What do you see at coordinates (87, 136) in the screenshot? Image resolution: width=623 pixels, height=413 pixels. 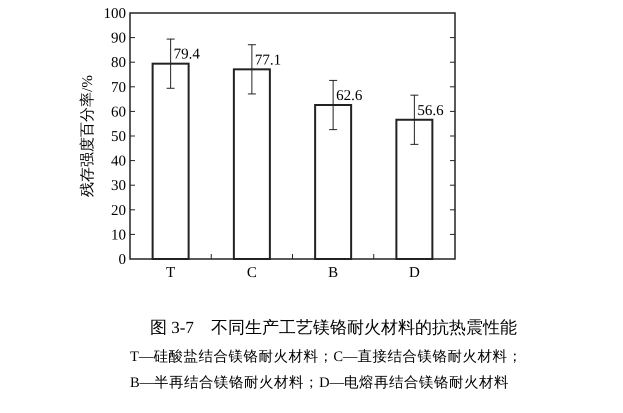 I see `y-axis-title: 残存强度百分率/%` at bounding box center [87, 136].